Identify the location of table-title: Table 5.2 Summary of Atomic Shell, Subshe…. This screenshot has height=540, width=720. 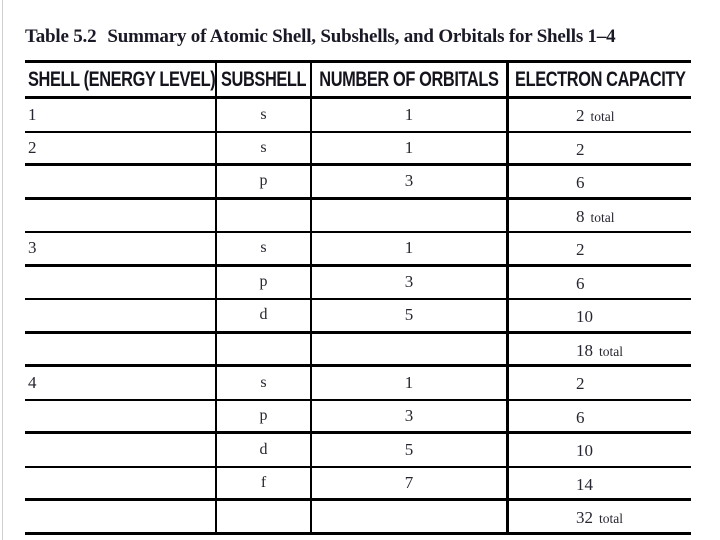
(320, 37).